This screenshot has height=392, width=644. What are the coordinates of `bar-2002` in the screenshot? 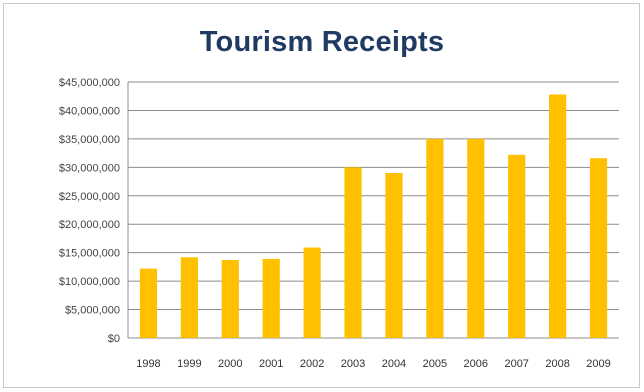 It's located at (312, 292).